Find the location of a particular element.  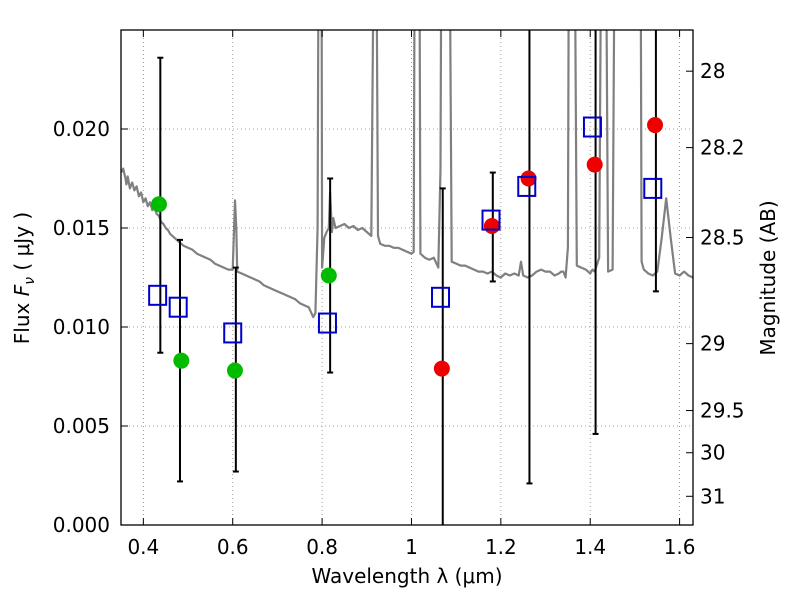

y2-tick-label: 28.5 is located at coordinates (722, 238).